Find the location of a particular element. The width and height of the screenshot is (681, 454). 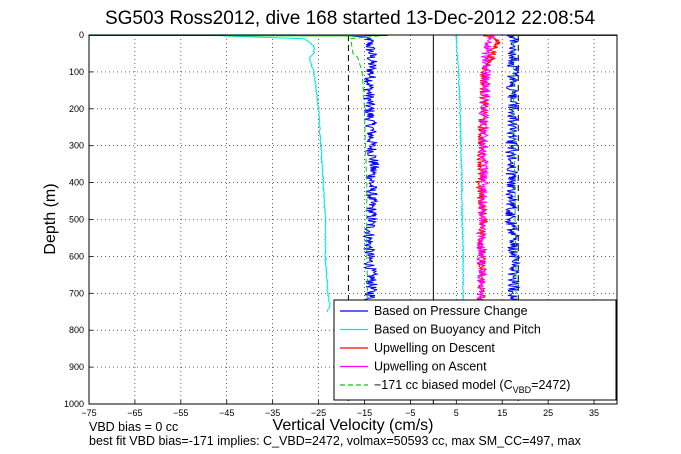

legend-label: Upwelling on Descent is located at coordinates (434, 348).